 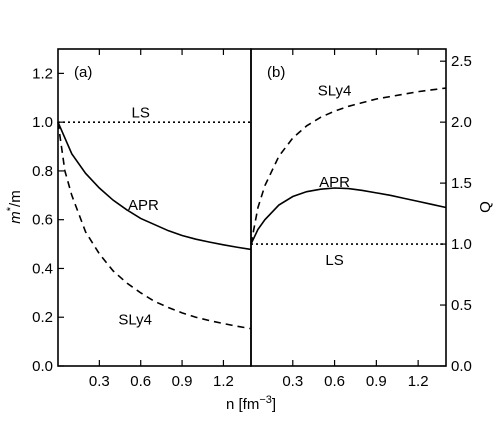 I want to click on x-axis-title: n [fm−3], so click(x=251, y=403).